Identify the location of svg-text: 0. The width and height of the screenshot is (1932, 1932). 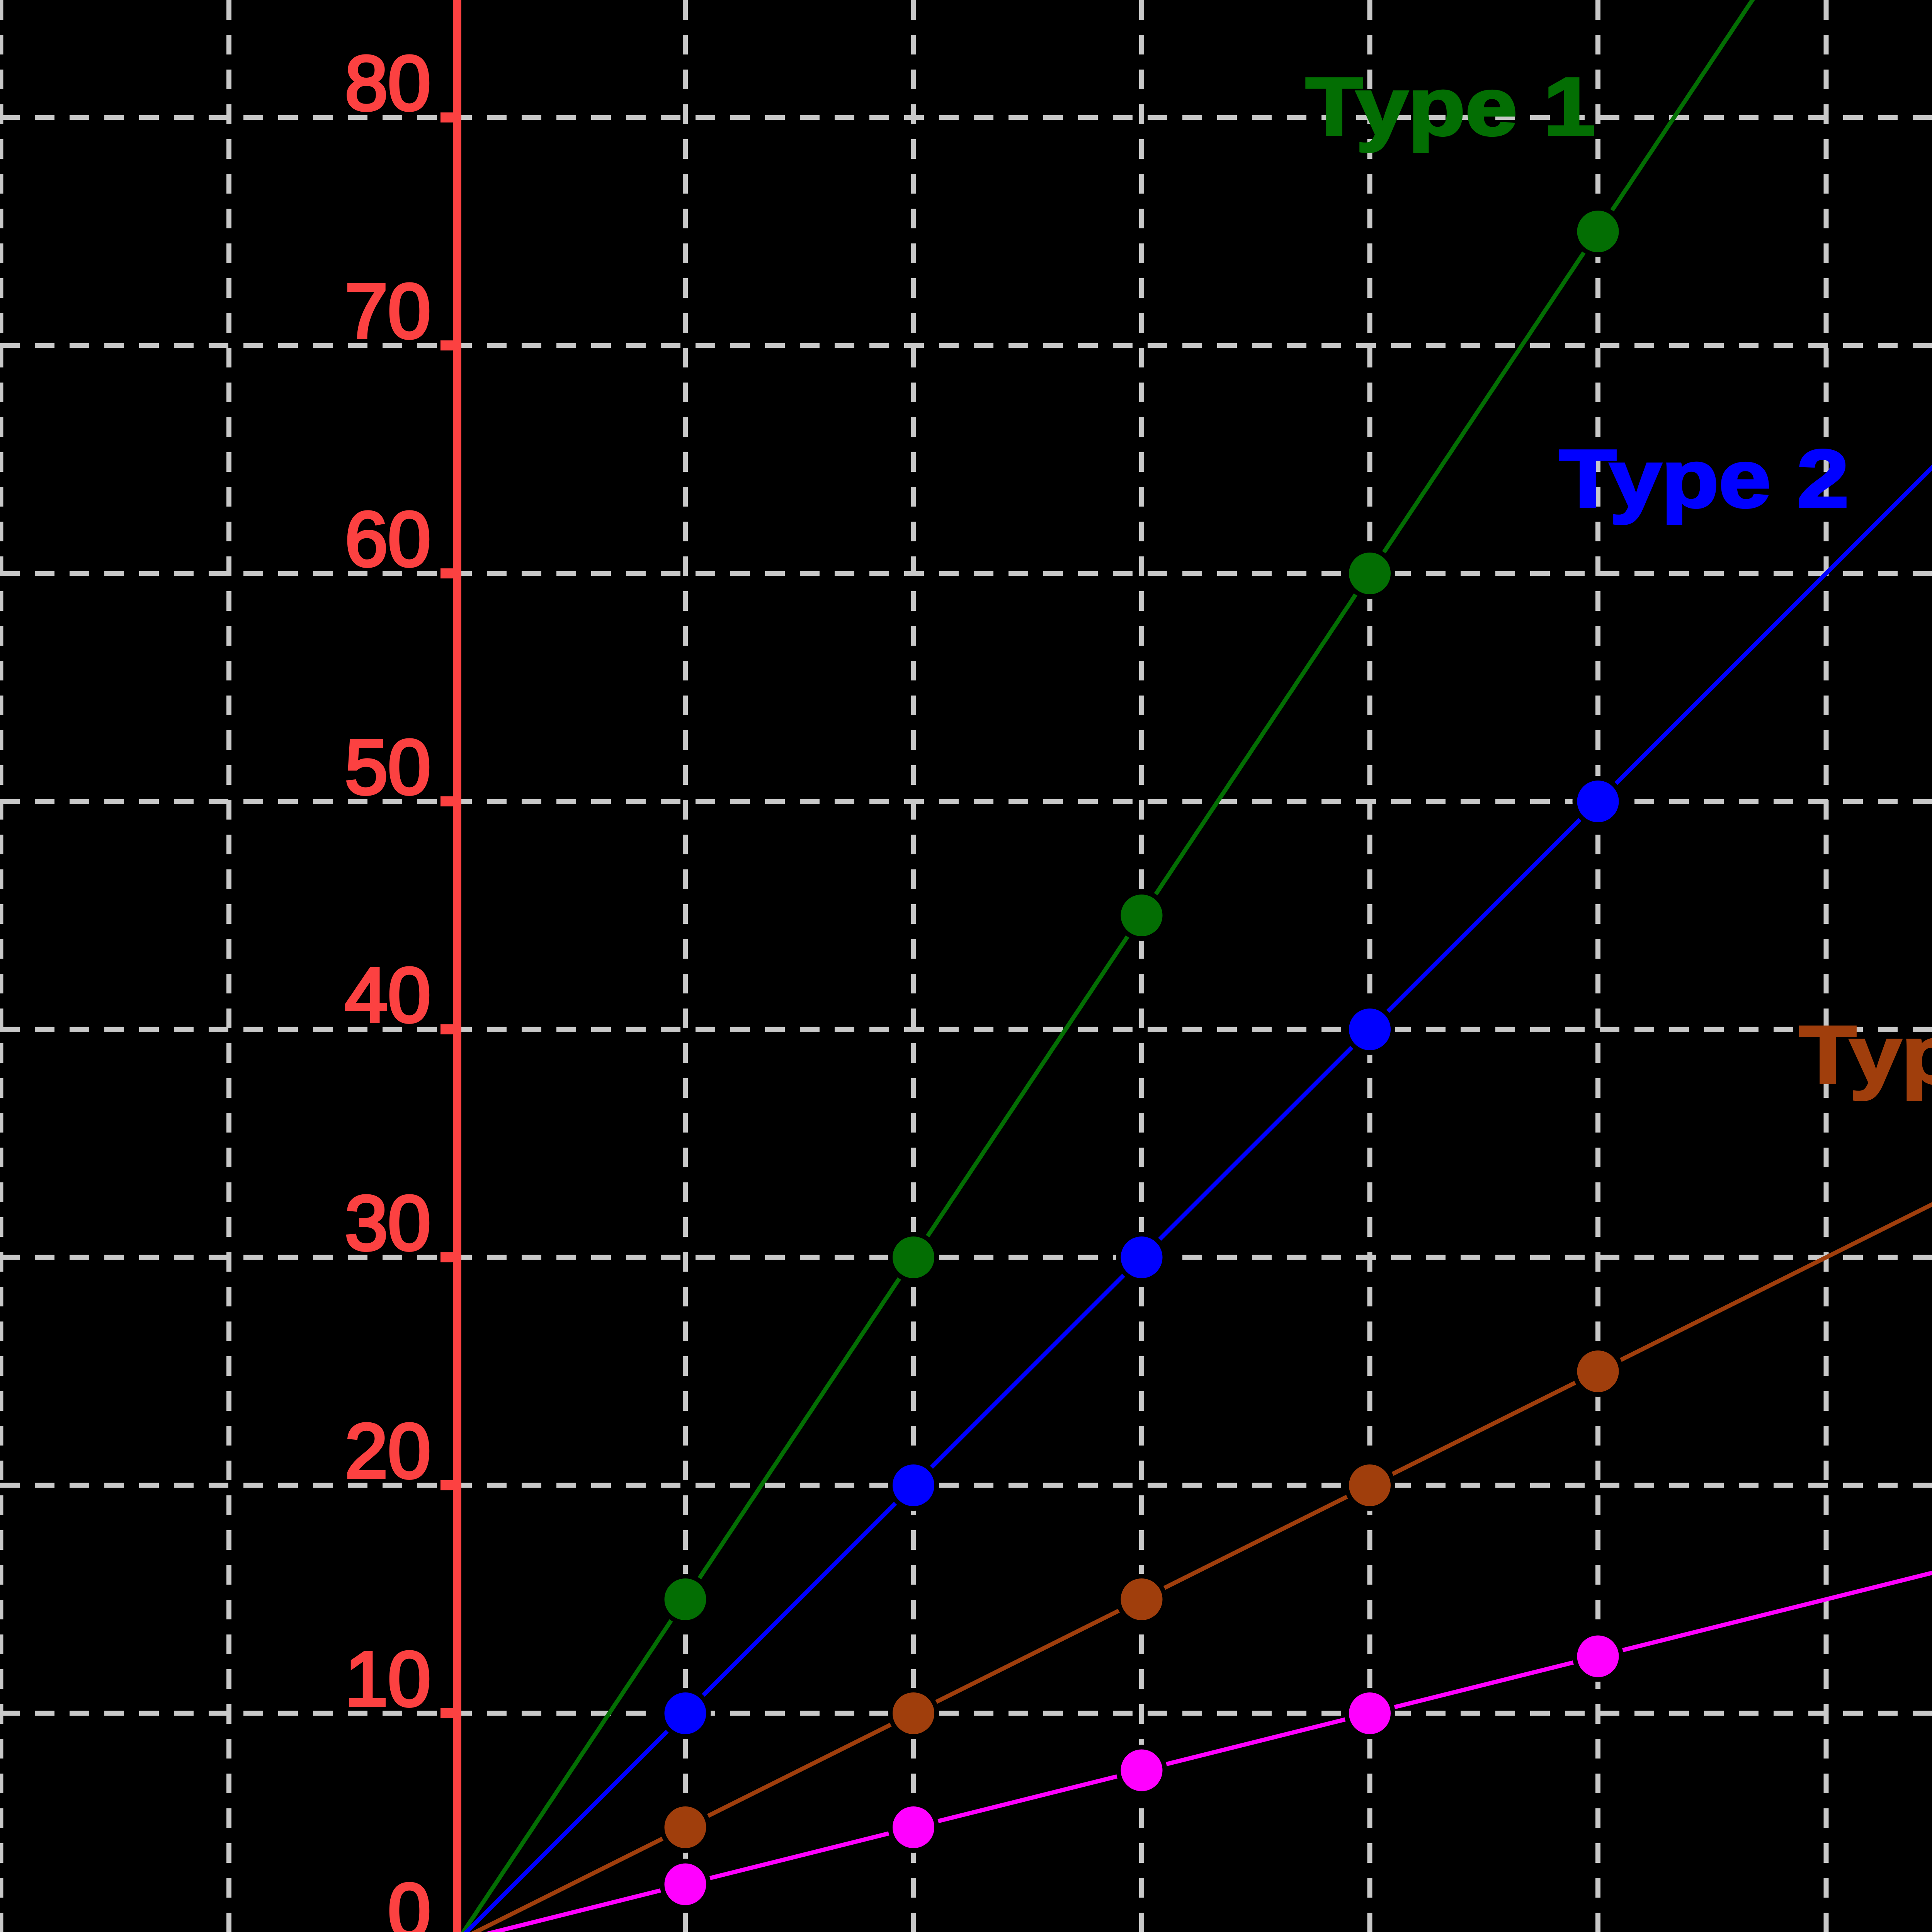
(410, 1900).